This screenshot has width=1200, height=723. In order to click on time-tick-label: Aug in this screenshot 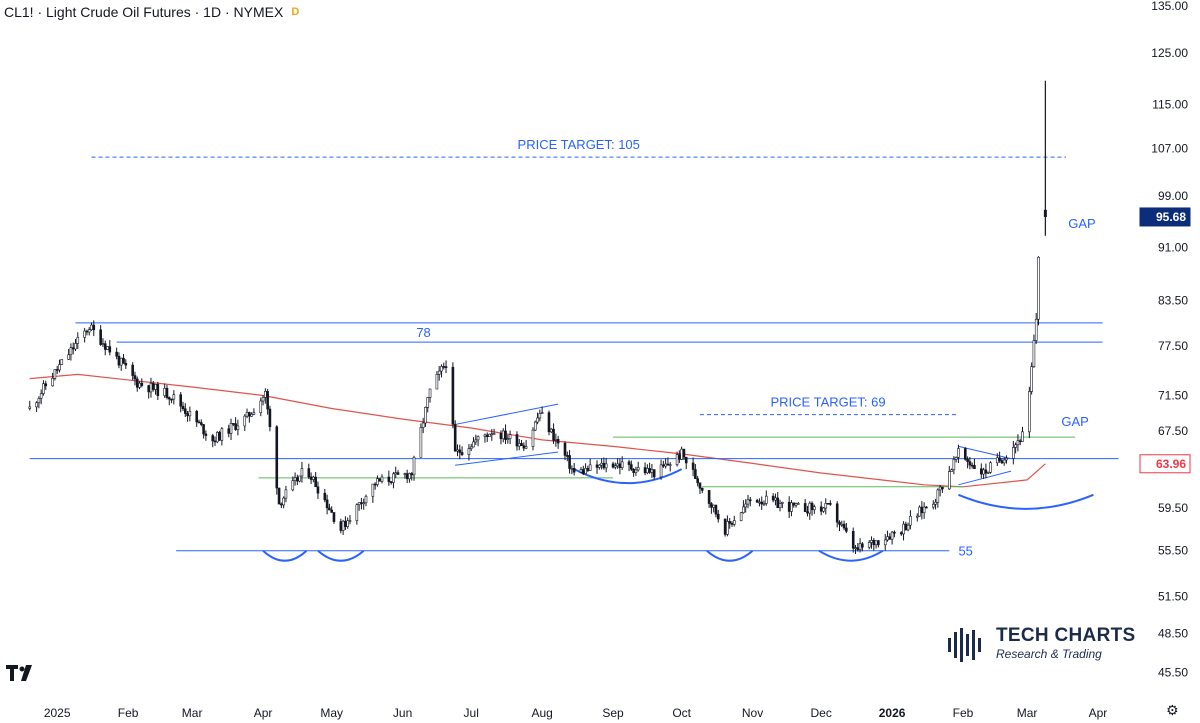, I will do `click(541, 713)`.